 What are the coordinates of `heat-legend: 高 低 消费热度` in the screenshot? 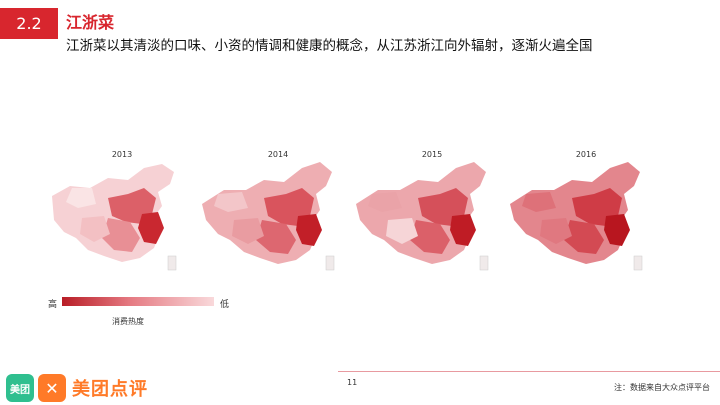 It's located at (145, 314).